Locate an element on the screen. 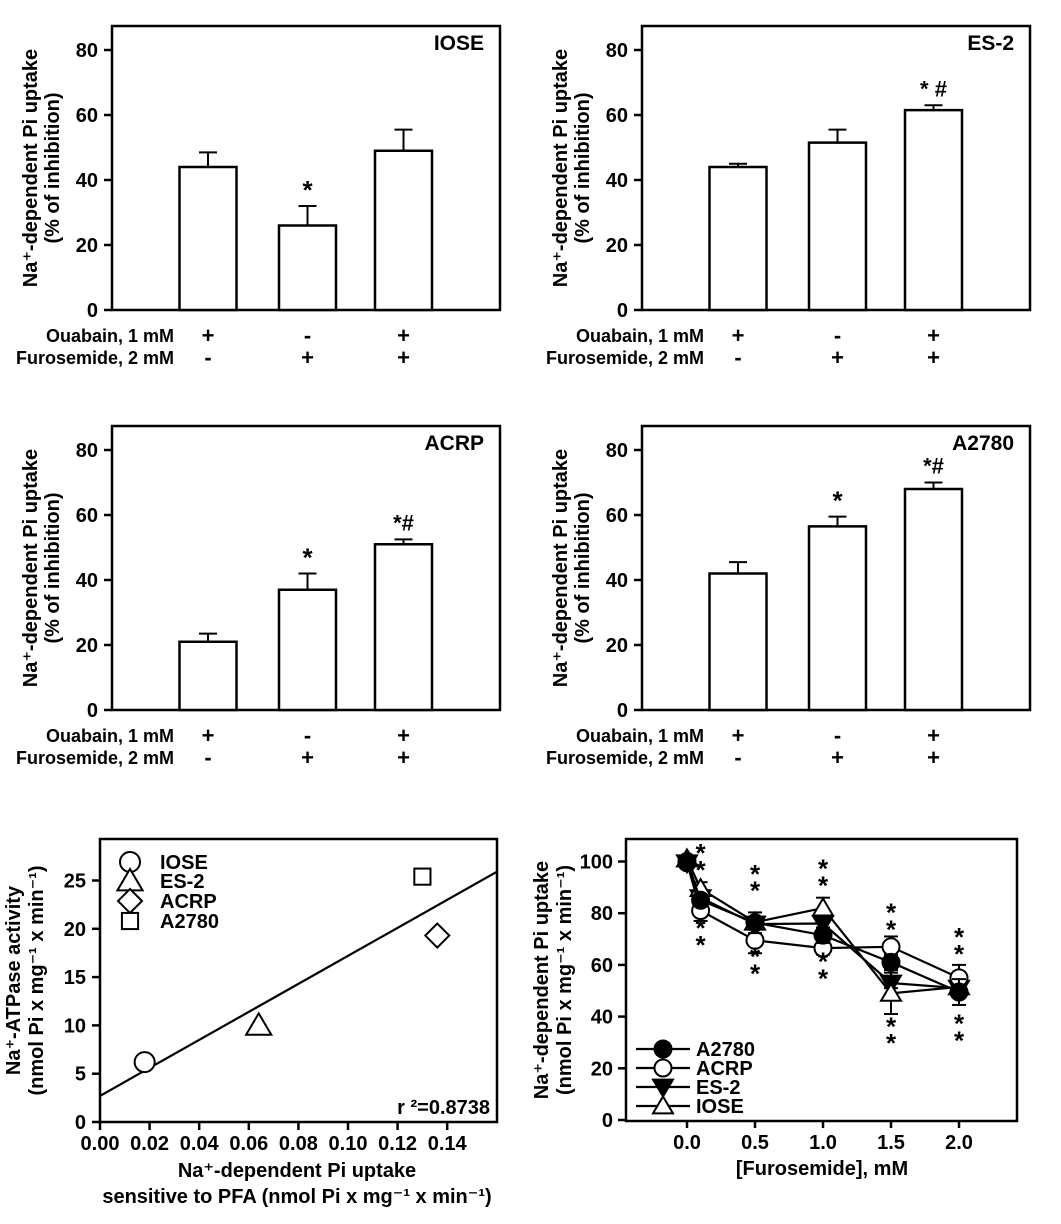  bars: * is located at coordinates (306, 220).